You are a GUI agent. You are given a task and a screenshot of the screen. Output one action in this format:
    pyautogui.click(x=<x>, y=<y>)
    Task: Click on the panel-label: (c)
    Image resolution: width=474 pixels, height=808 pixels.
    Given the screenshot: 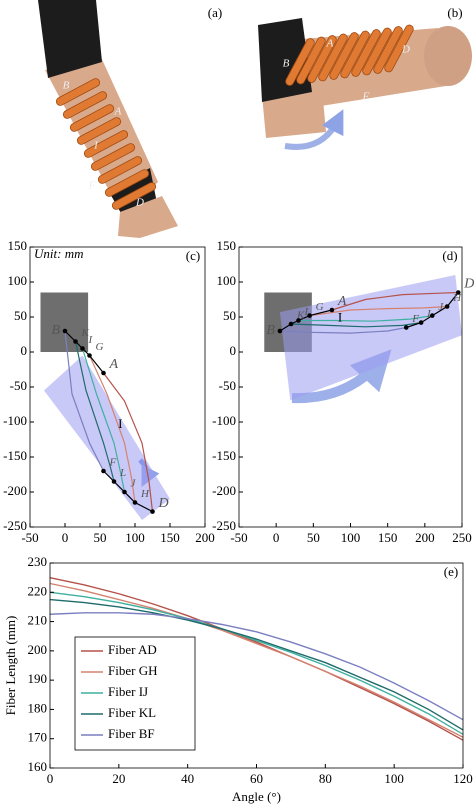 What is the action you would take?
    pyautogui.click(x=193, y=255)
    